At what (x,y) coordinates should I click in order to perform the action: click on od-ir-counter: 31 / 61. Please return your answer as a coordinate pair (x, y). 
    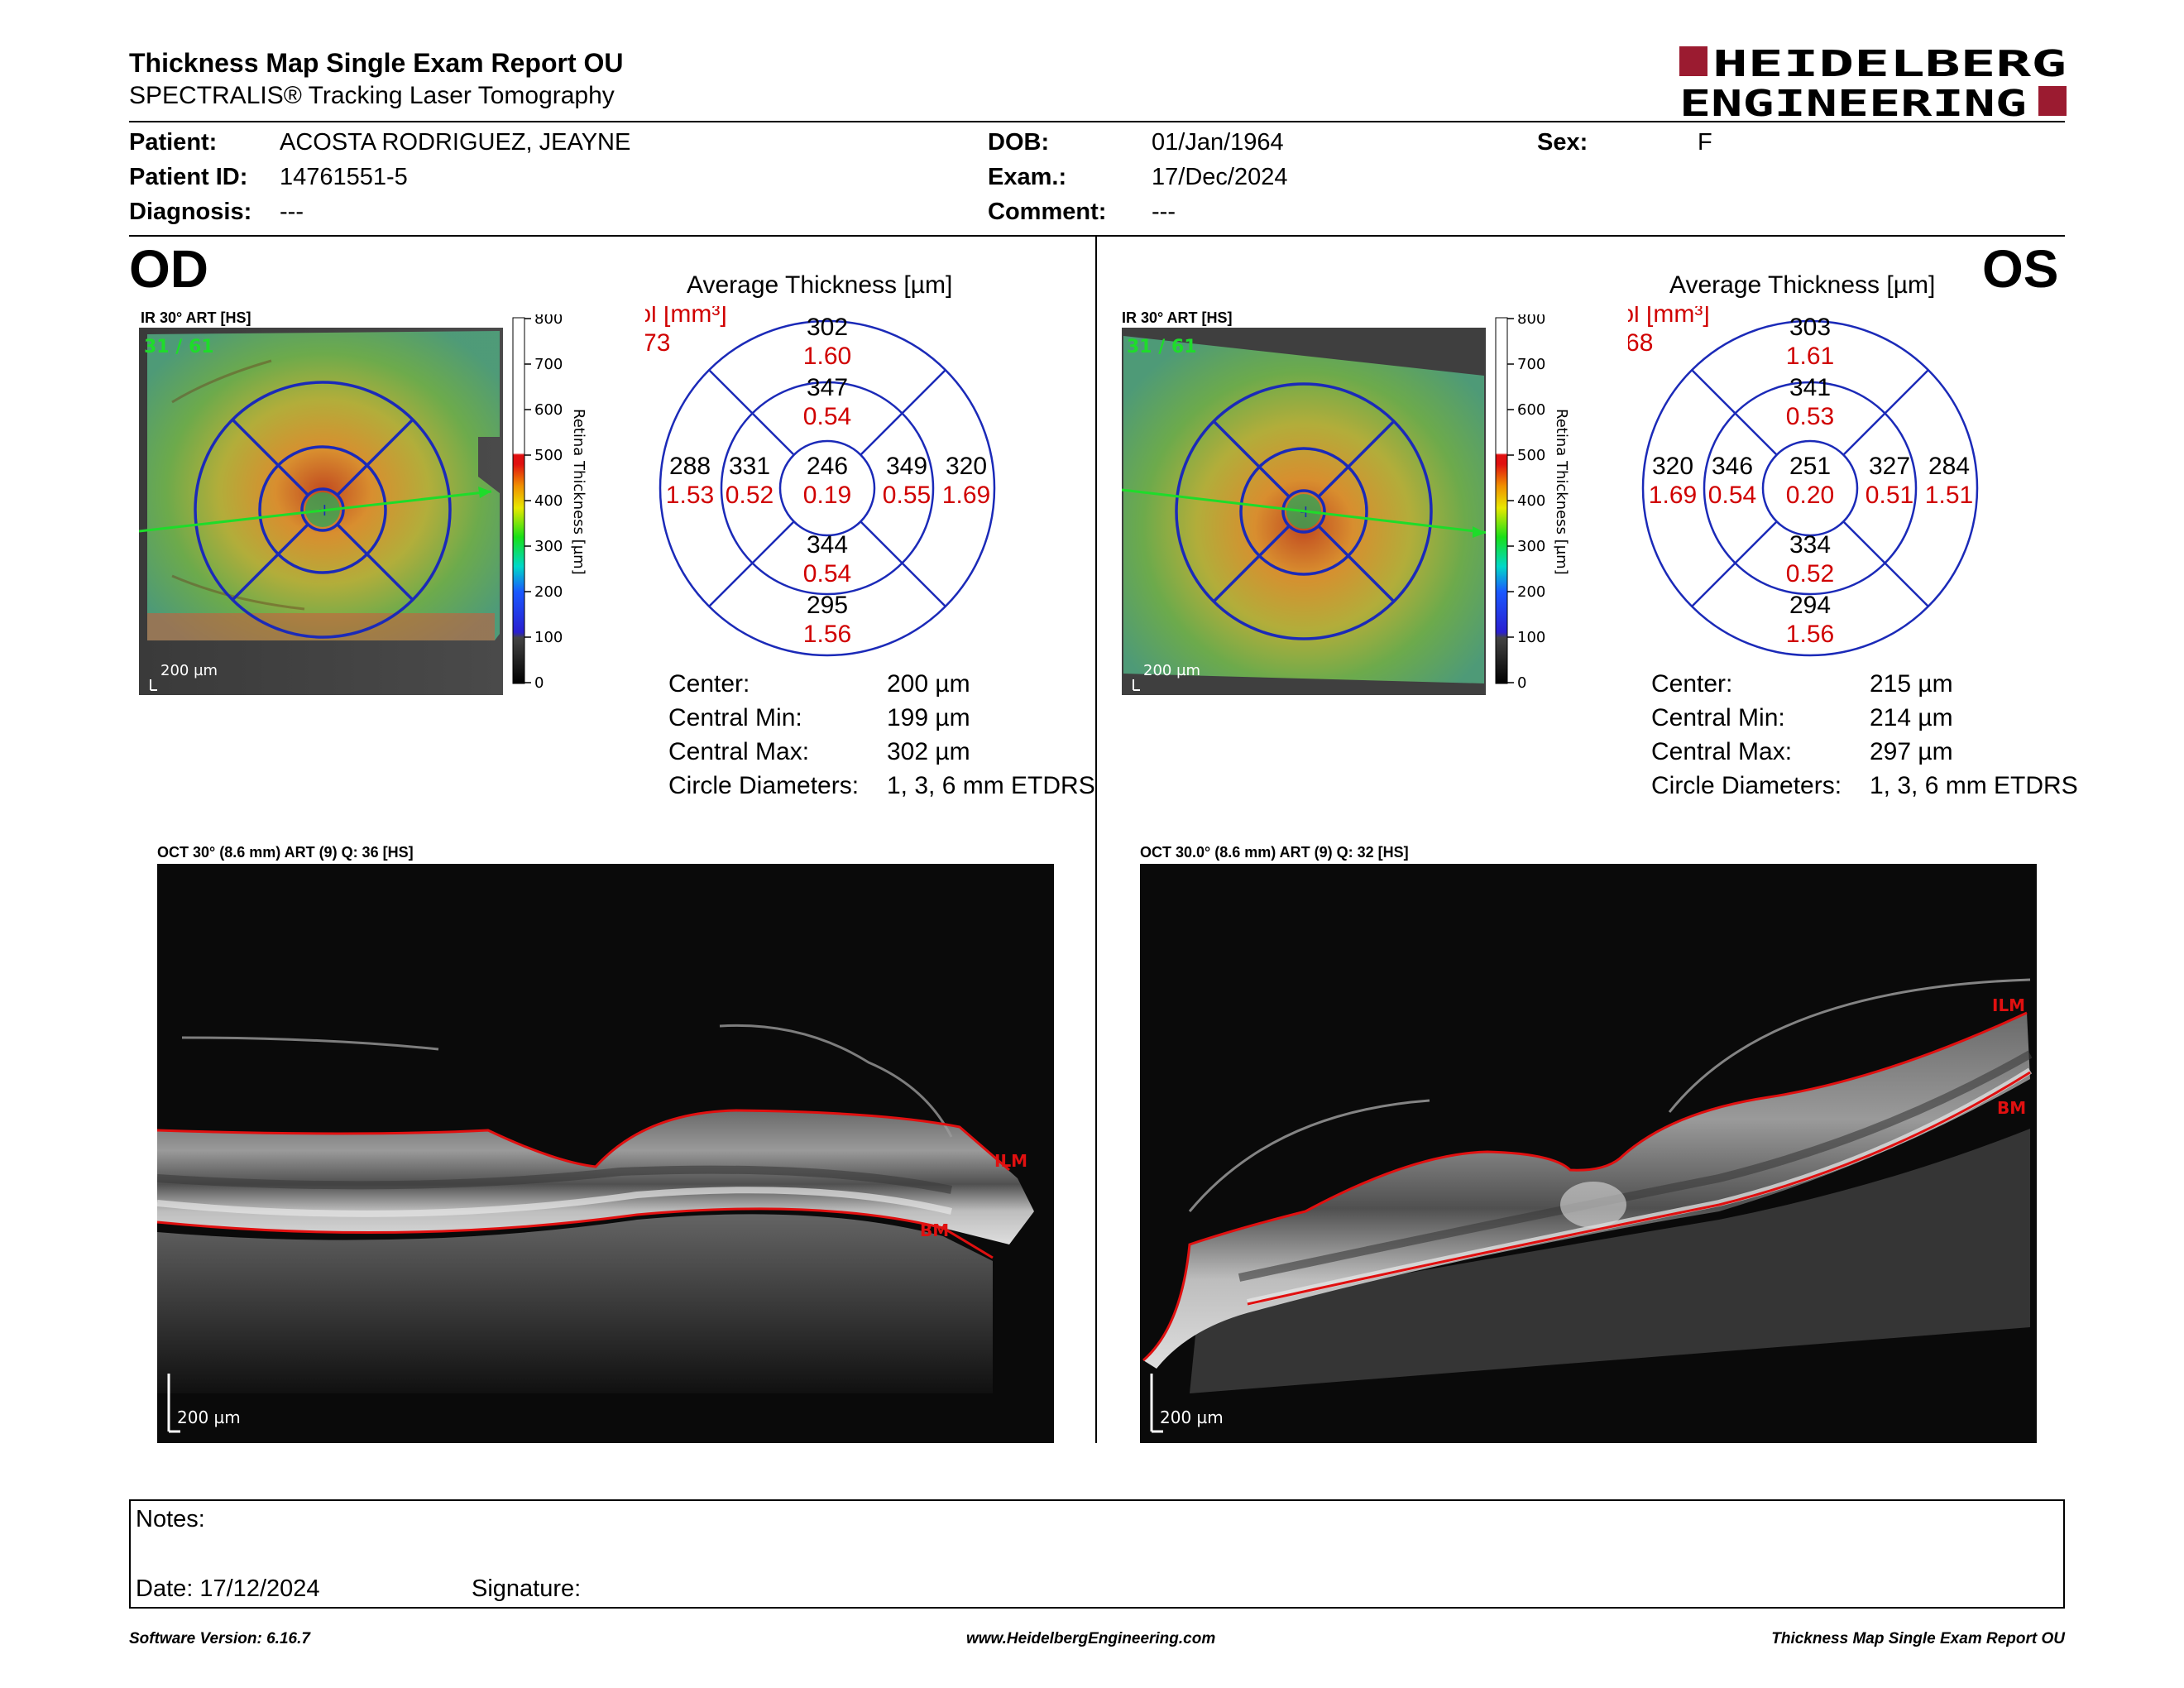
    Looking at the image, I should click on (179, 347).